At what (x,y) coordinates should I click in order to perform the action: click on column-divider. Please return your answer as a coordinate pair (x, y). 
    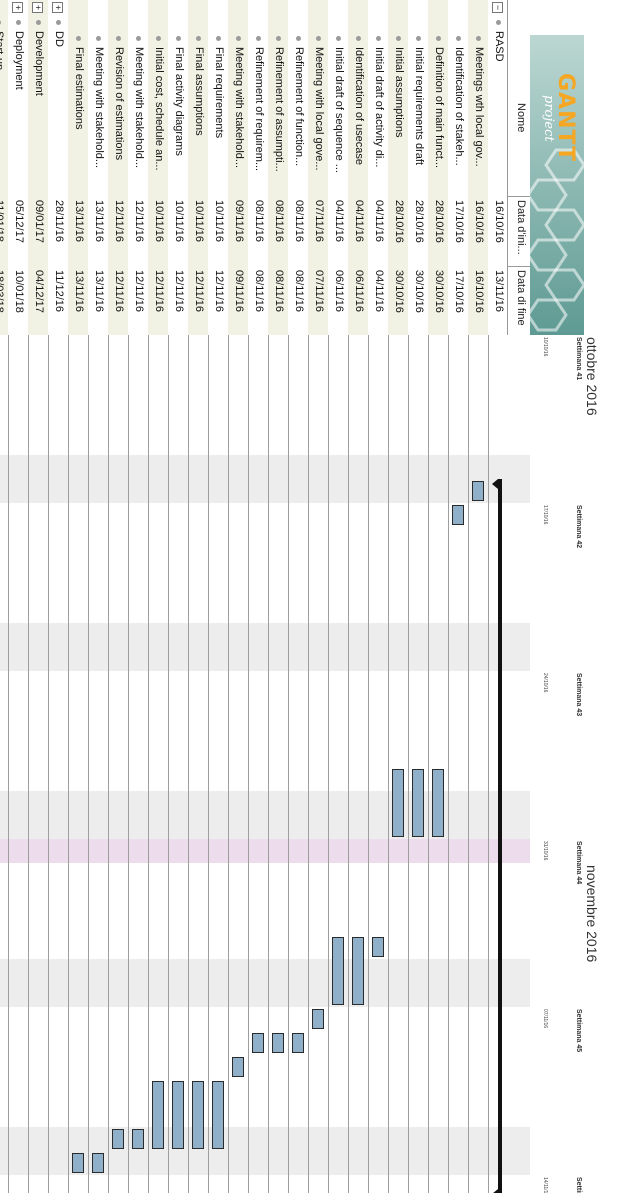
    Looking at the image, I should click on (519, 266).